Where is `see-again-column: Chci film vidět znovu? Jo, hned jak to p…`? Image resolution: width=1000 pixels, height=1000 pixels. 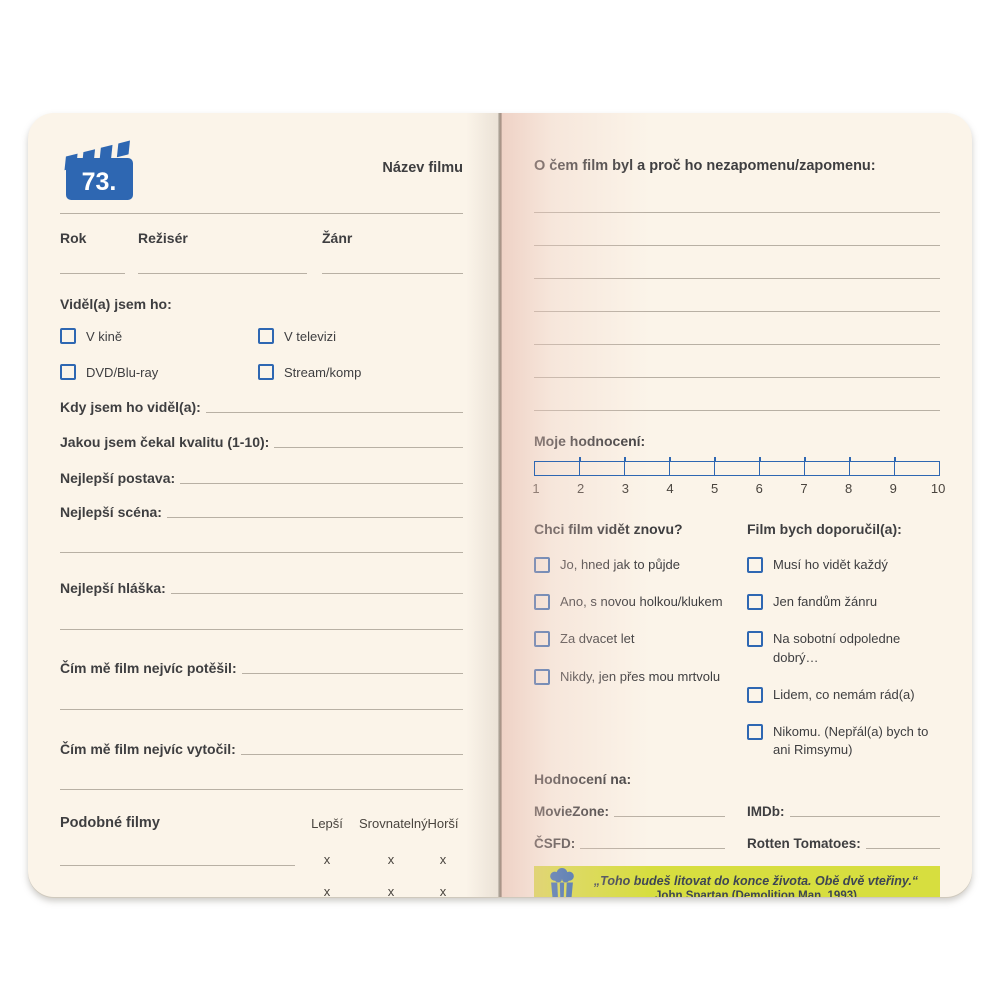
see-again-column: Chci film vidět znovu? Jo, hned jak to p… is located at coordinates (640, 640).